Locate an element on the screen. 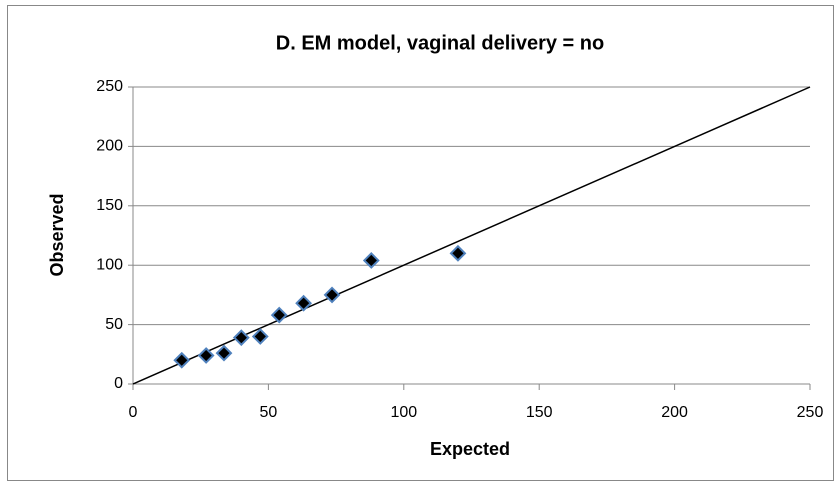 Image resolution: width=839 pixels, height=487 pixels. y-tick-label: 0 is located at coordinates (118, 383).